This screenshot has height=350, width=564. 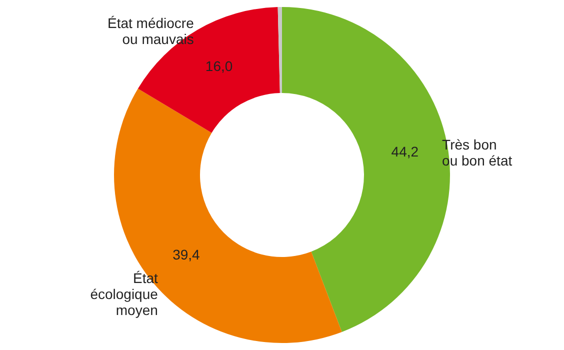 I want to click on data-label: 44,2, so click(x=405, y=151).